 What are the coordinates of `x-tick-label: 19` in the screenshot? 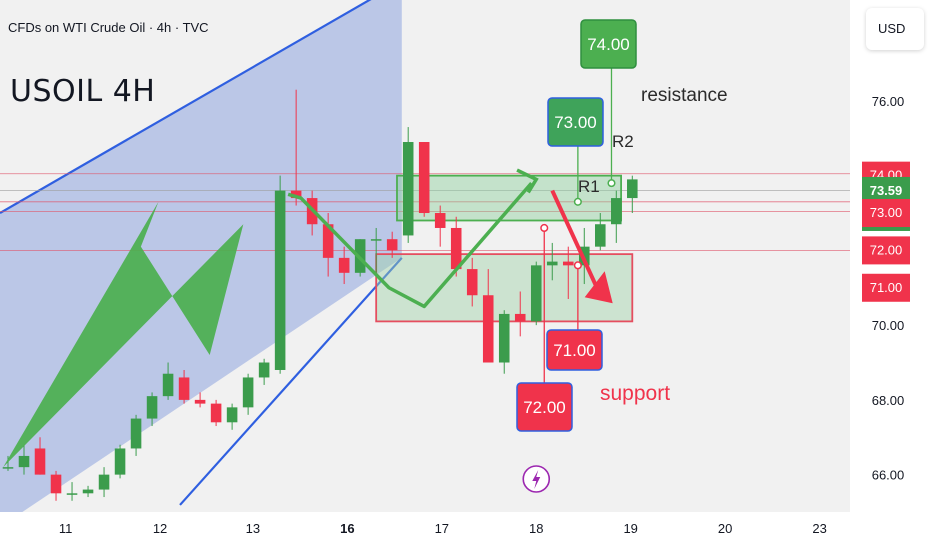 It's located at (630, 528).